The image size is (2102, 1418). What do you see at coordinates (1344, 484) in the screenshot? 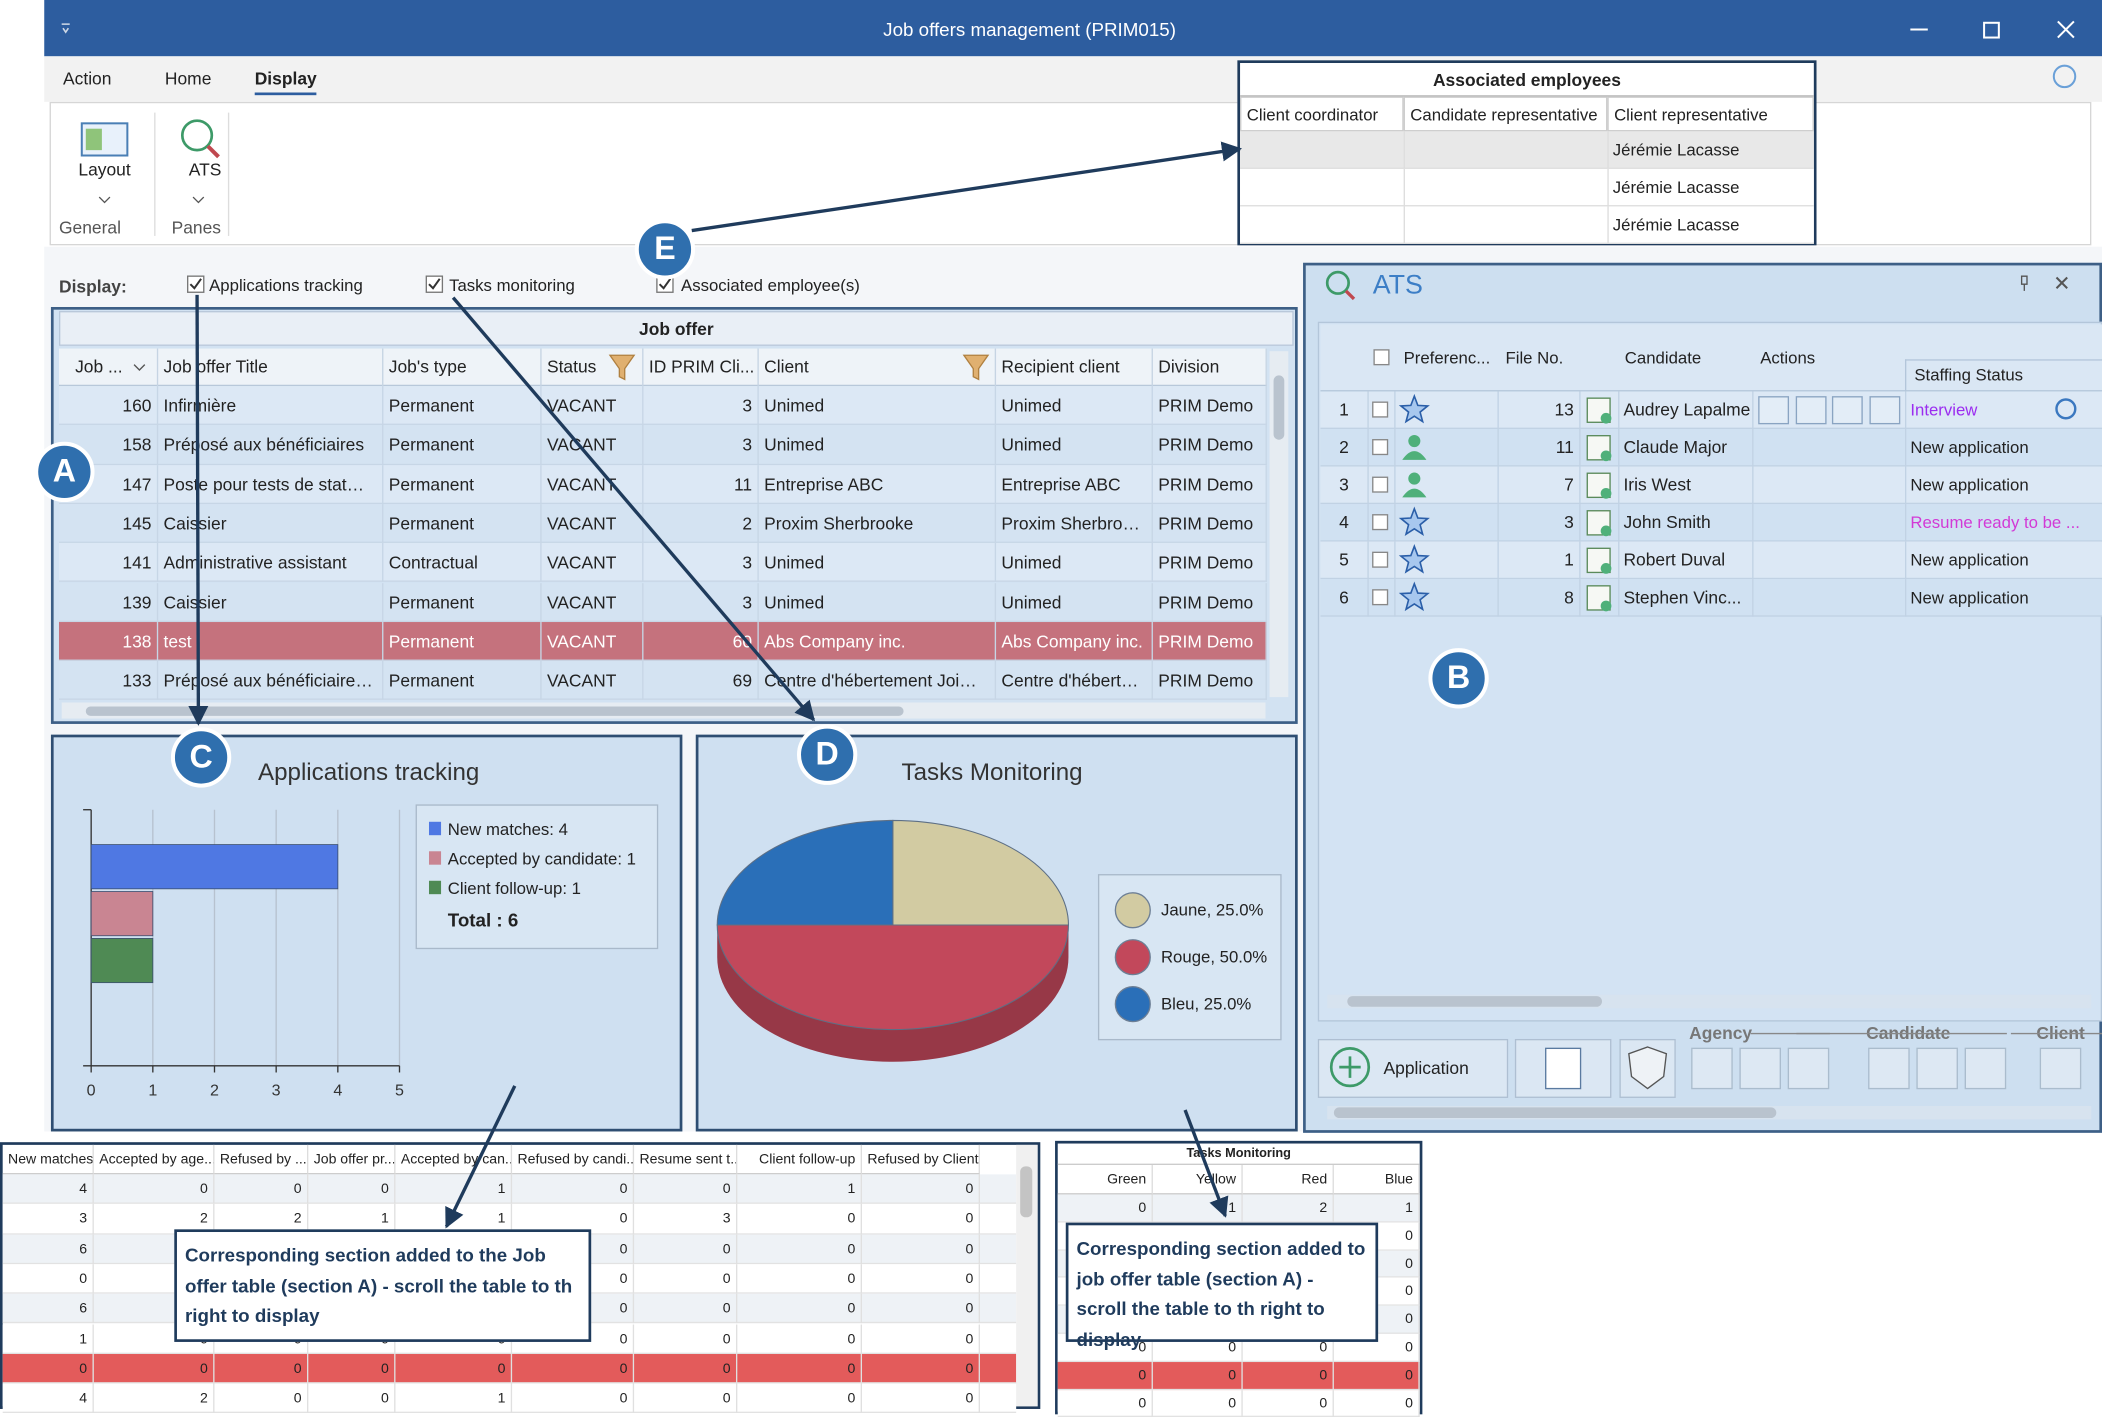
I see `row-number: 3` at bounding box center [1344, 484].